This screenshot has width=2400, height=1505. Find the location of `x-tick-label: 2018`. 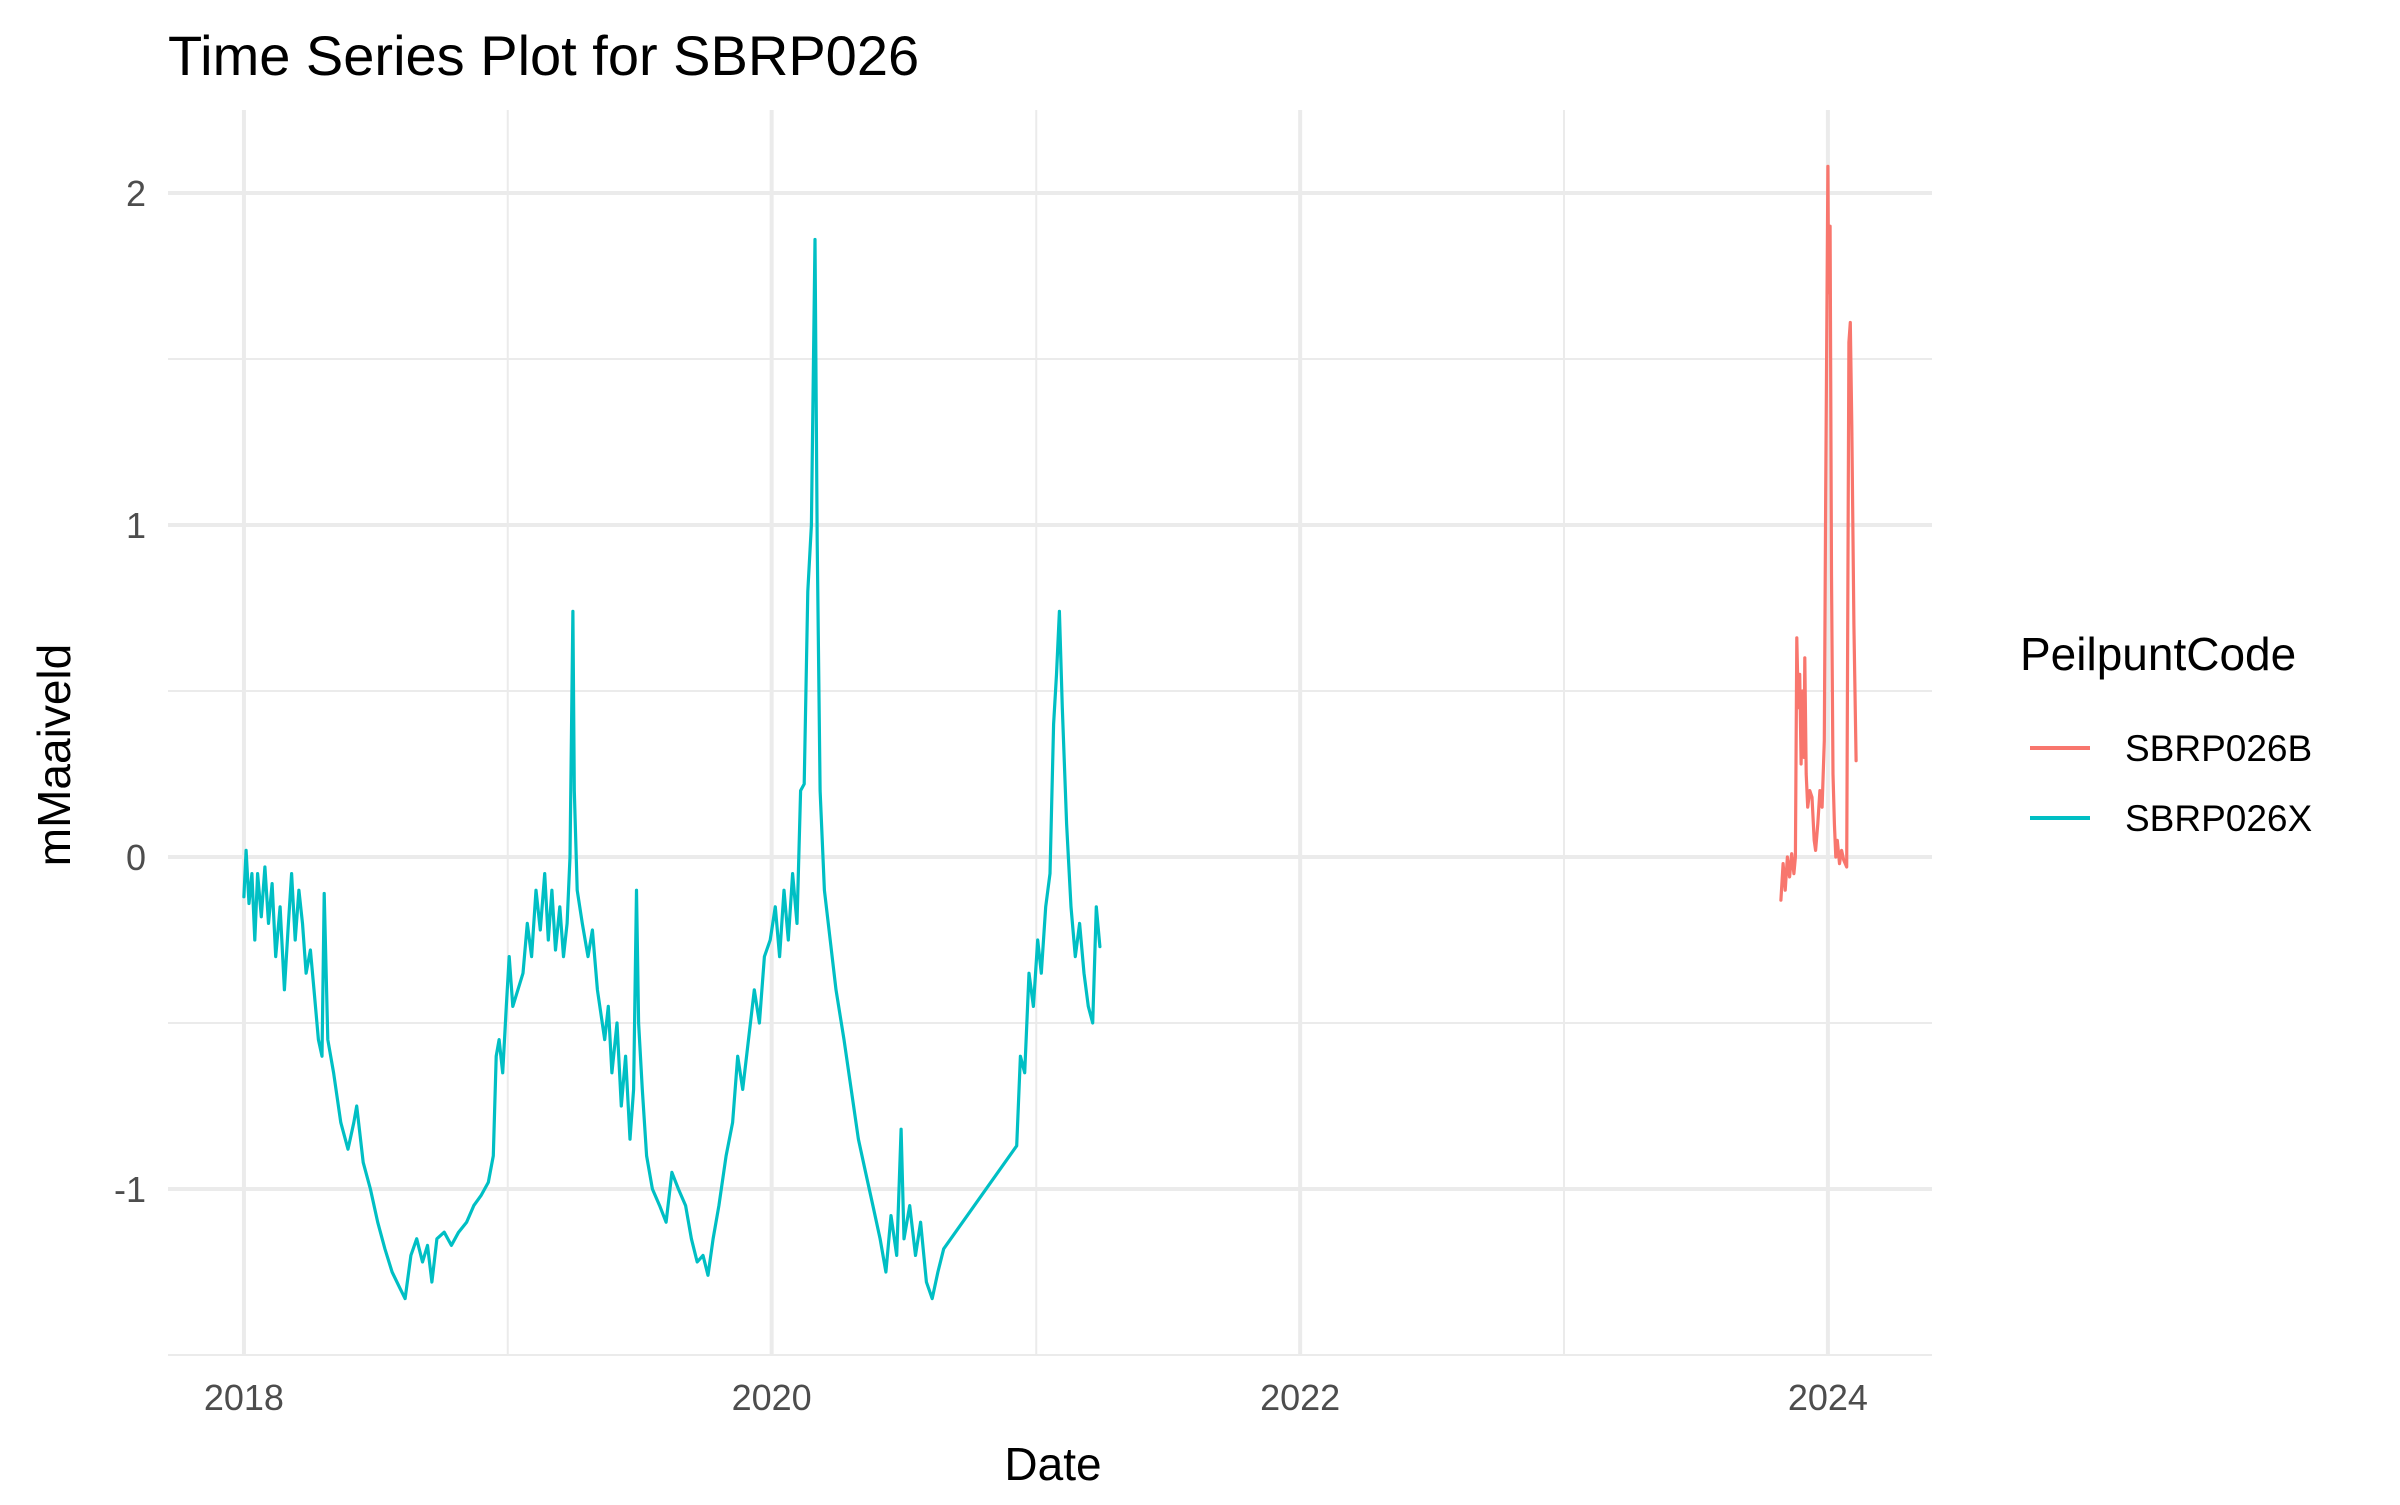

x-tick-label: 2018 is located at coordinates (244, 1397).